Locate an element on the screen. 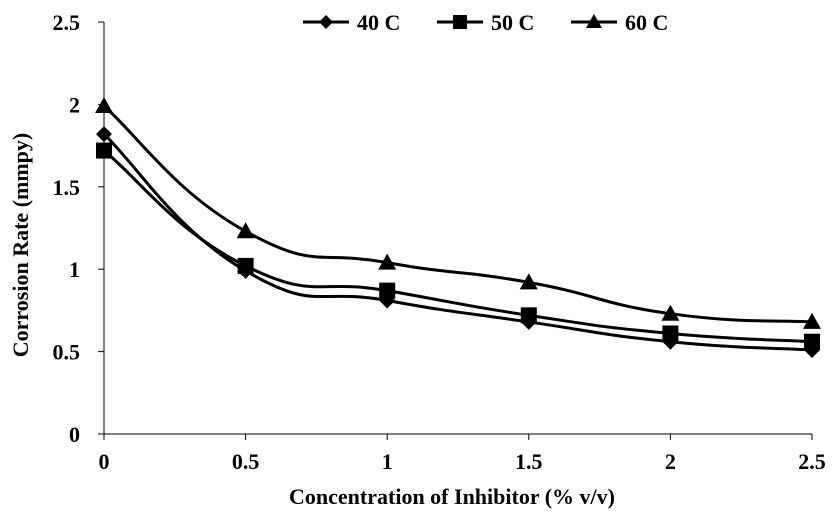 The height and width of the screenshot is (512, 833). legend-item-60-c: 60 C is located at coordinates (619, 22).